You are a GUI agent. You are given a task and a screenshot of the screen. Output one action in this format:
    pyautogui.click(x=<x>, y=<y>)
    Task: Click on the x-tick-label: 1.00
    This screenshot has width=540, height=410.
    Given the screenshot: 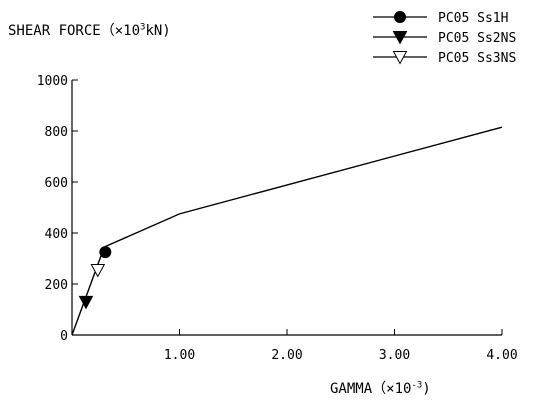 What is the action you would take?
    pyautogui.click(x=179, y=355)
    